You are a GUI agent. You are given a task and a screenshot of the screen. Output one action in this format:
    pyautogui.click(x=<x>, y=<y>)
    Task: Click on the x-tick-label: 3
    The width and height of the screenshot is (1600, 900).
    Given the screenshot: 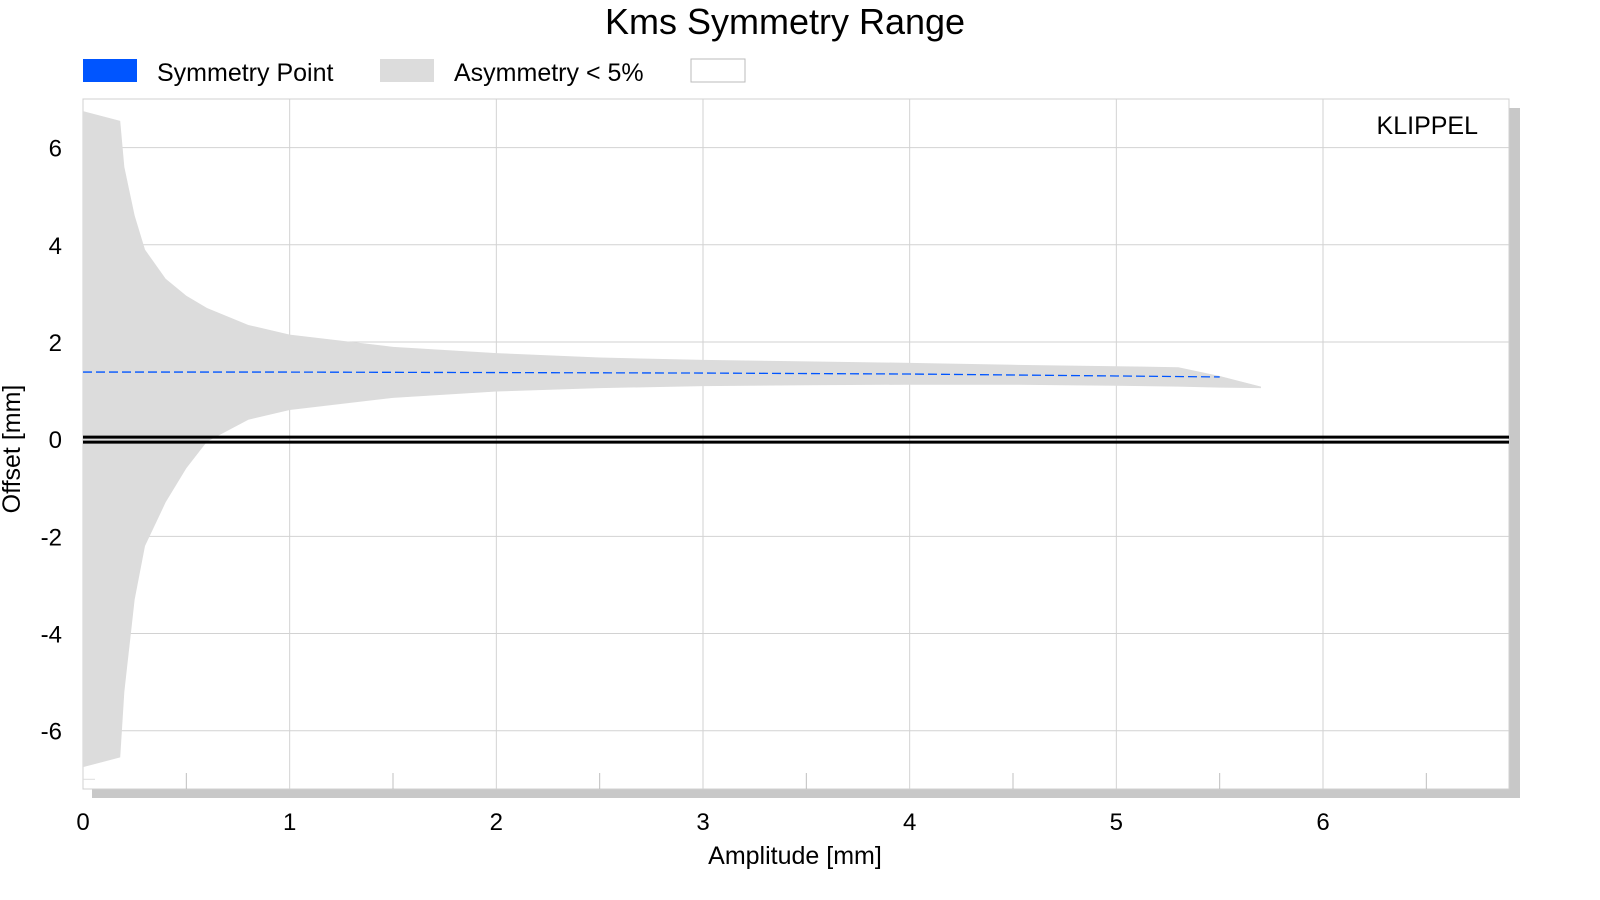 What is the action you would take?
    pyautogui.click(x=702, y=822)
    